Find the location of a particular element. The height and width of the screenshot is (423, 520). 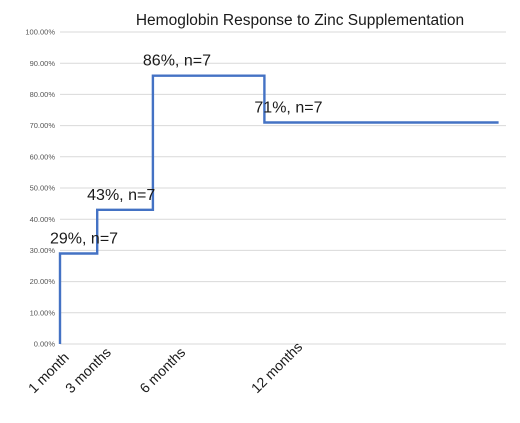

y-tick-label: 80.00% is located at coordinates (43, 94).